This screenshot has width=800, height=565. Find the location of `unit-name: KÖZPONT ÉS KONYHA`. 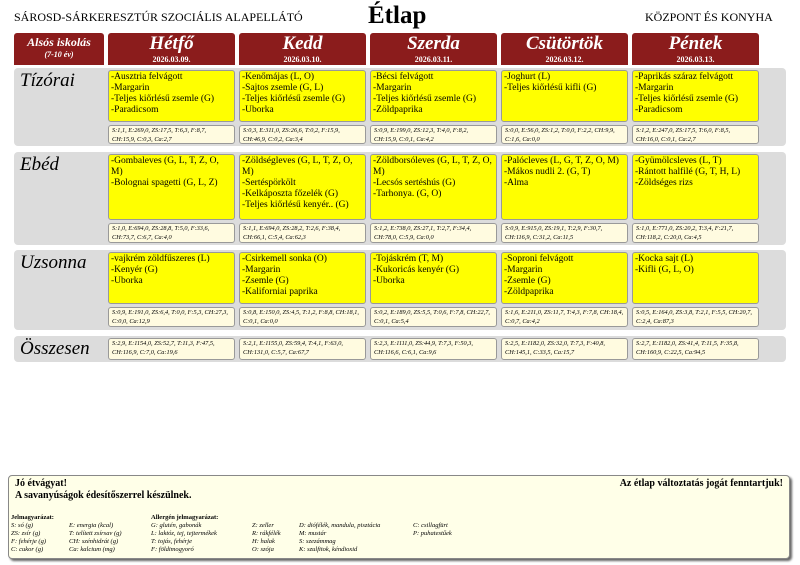

unit-name: KÖZPONT ÉS KONYHA is located at coordinates (709, 17).